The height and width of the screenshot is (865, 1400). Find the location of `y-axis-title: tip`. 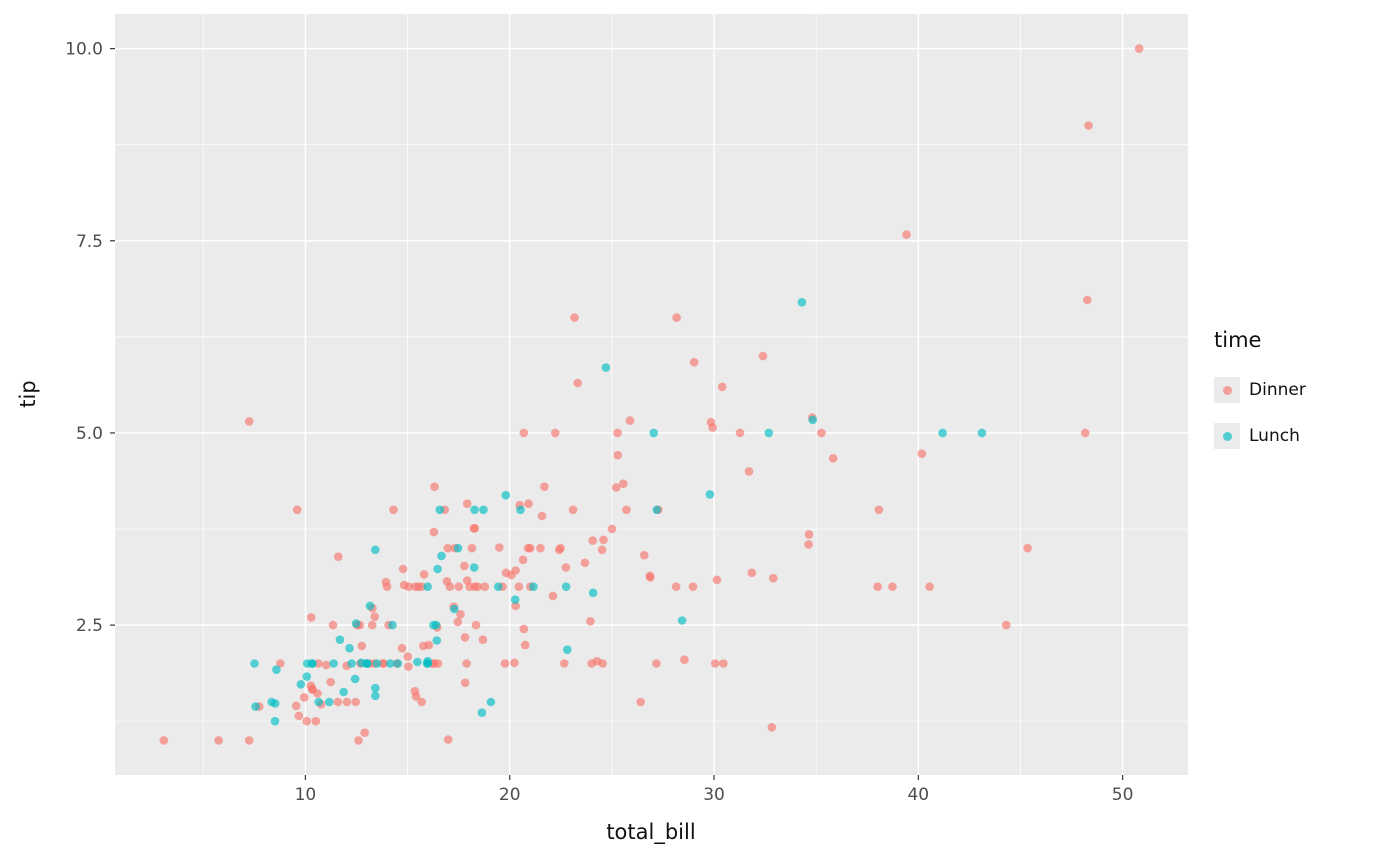

y-axis-title: tip is located at coordinates (28, 394).